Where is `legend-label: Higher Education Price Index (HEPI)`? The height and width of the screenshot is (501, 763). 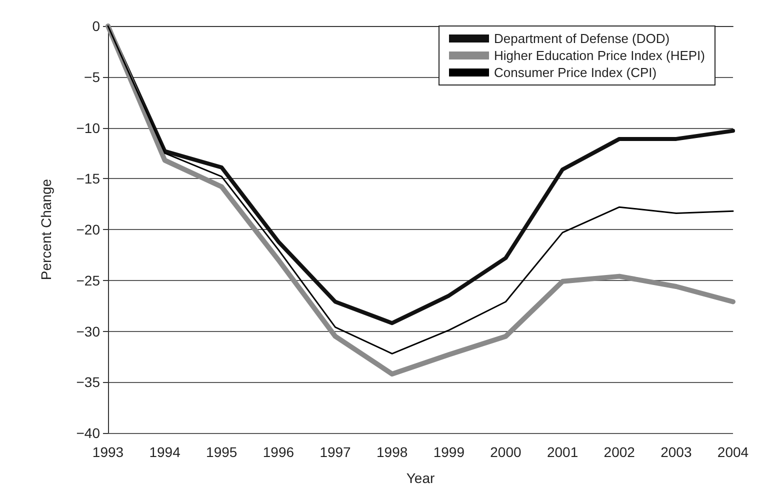 legend-label: Higher Education Price Index (HEPI) is located at coordinates (599, 55).